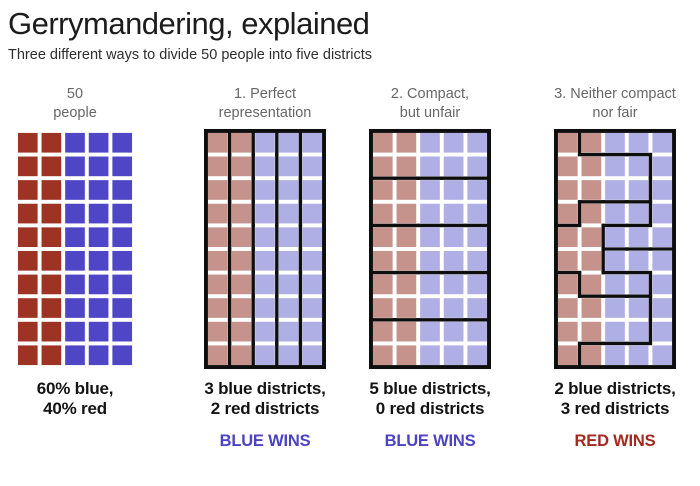 The height and width of the screenshot is (486, 700). What do you see at coordinates (75, 409) in the screenshot?
I see `panel-caption-line2: 40% red` at bounding box center [75, 409].